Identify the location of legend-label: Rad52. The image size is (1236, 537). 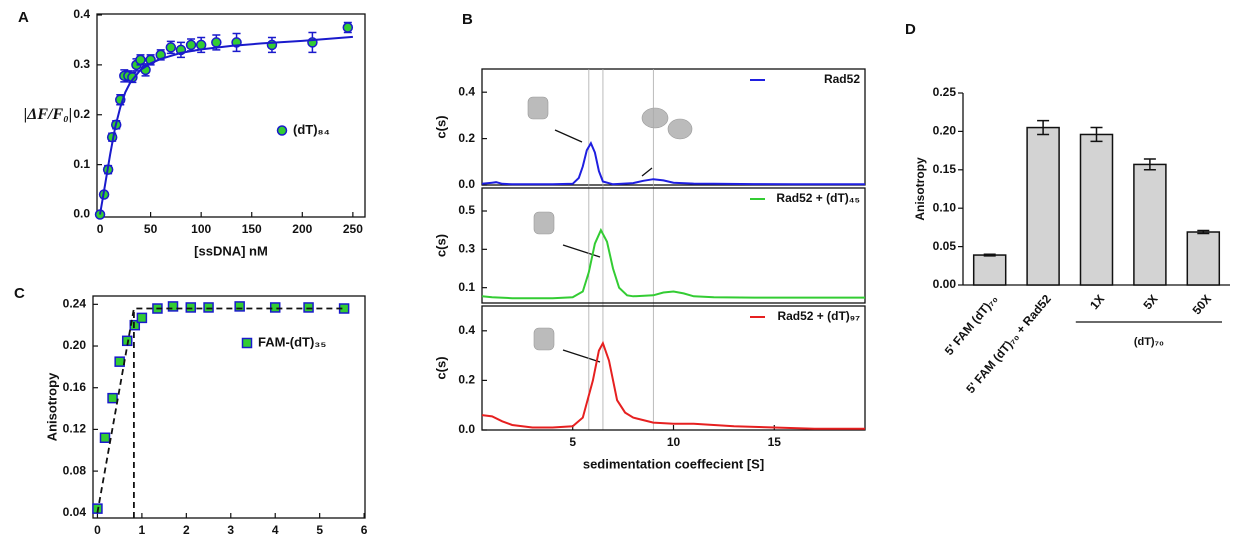
(842, 79).